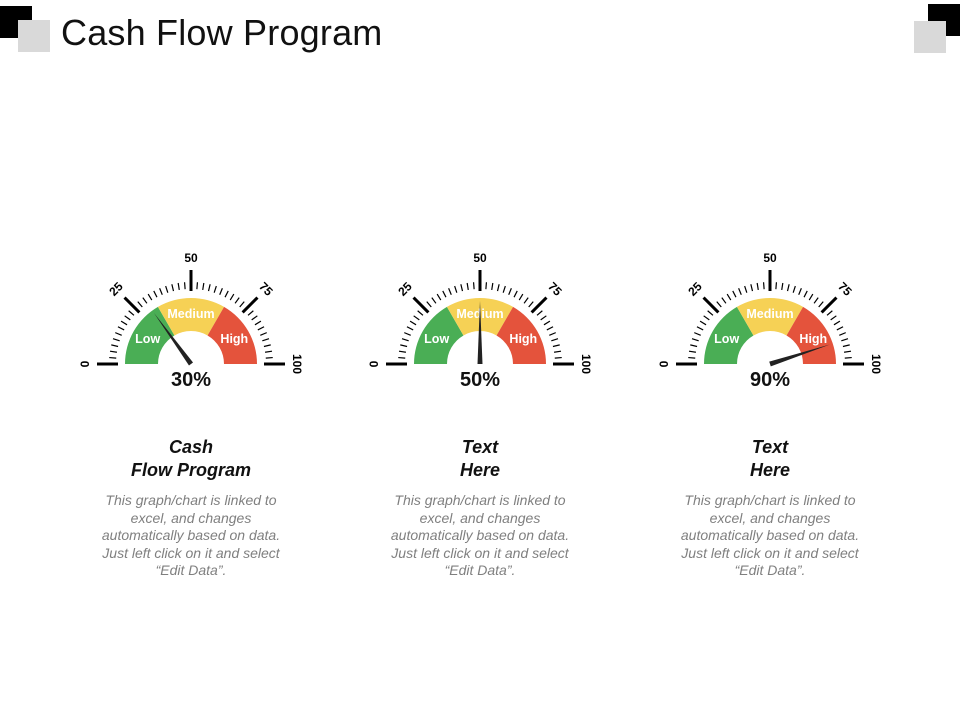 The height and width of the screenshot is (720, 960). I want to click on corner-decoration-light-right, so click(930, 37).